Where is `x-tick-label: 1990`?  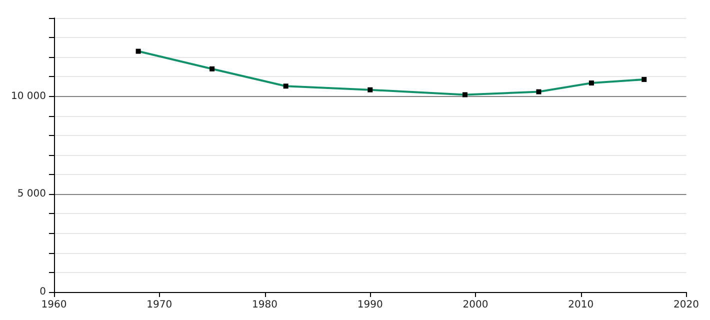 x-tick-label: 1990 is located at coordinates (370, 305).